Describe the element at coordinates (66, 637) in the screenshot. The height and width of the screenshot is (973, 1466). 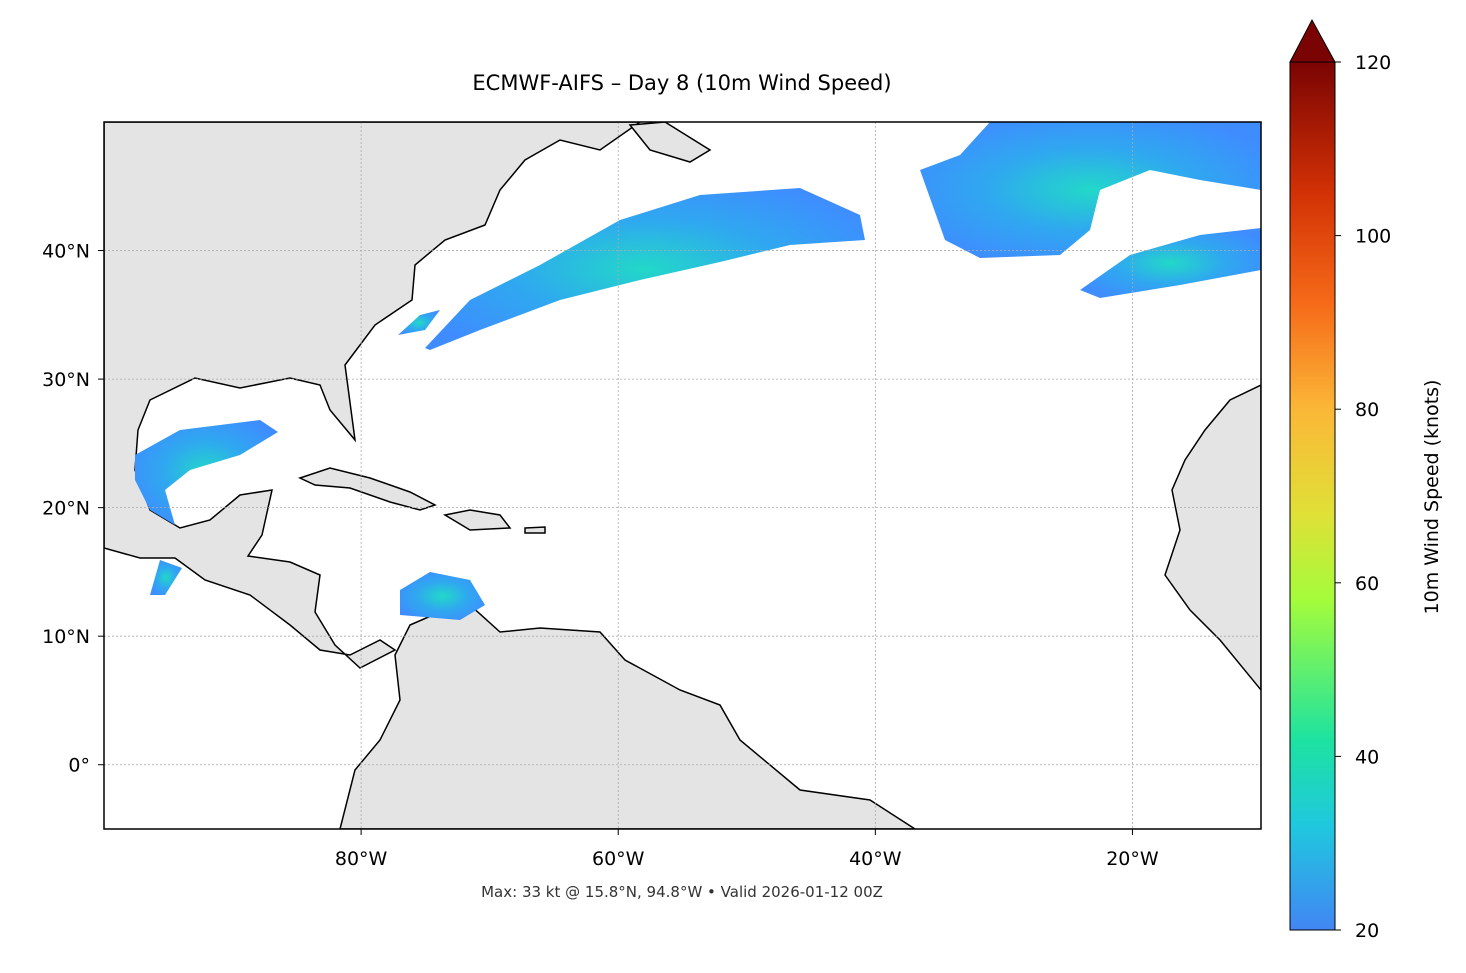
I see `y-tick-label: 10°N` at that location.